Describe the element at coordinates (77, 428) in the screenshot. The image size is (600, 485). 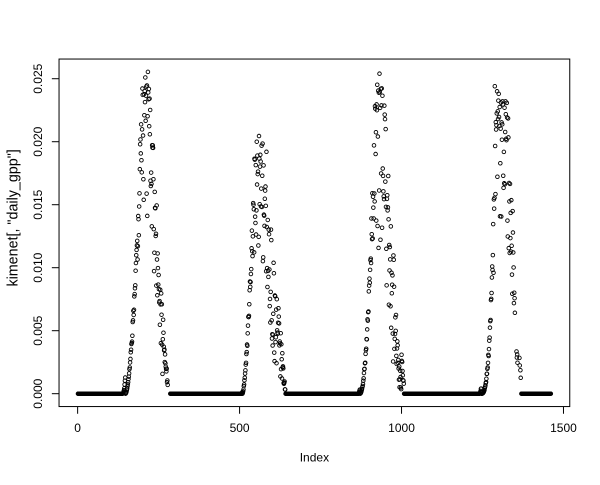
I see `x-tick-label: 0` at that location.